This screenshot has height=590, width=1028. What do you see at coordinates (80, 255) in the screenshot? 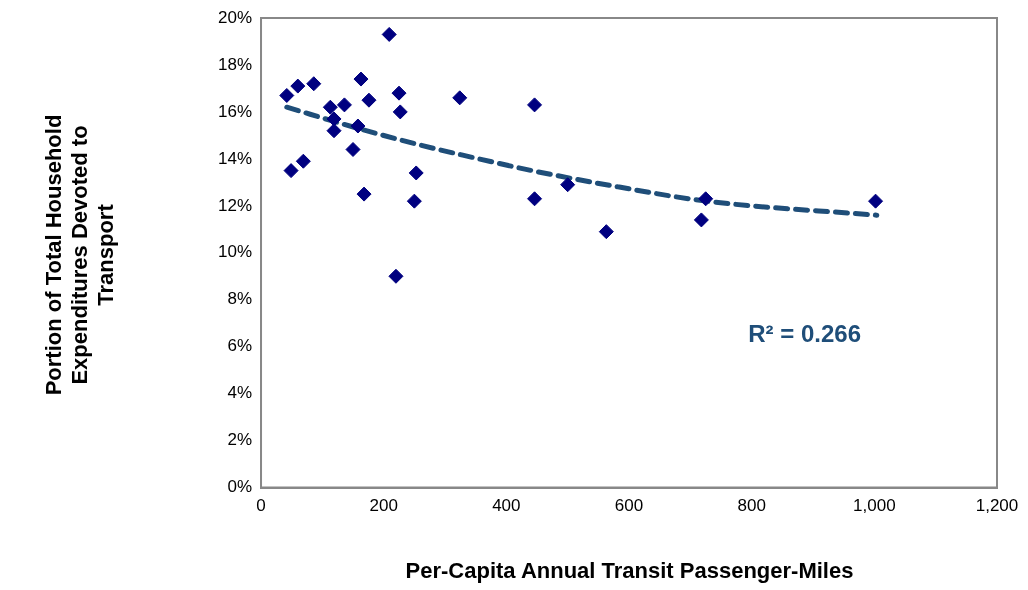
I see `y-axis-title: Portion of Total Household Expenditures Devoted to Transport` at bounding box center [80, 255].